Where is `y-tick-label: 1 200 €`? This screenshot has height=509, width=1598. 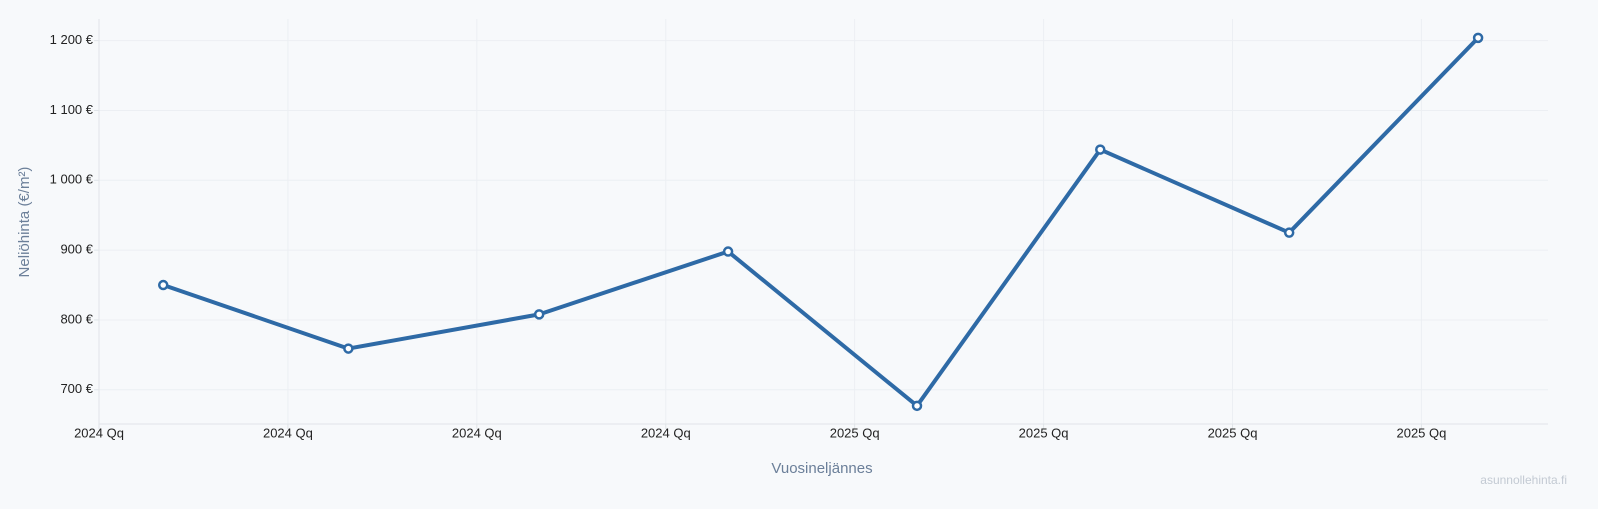
y-tick-label: 1 200 € is located at coordinates (72, 39).